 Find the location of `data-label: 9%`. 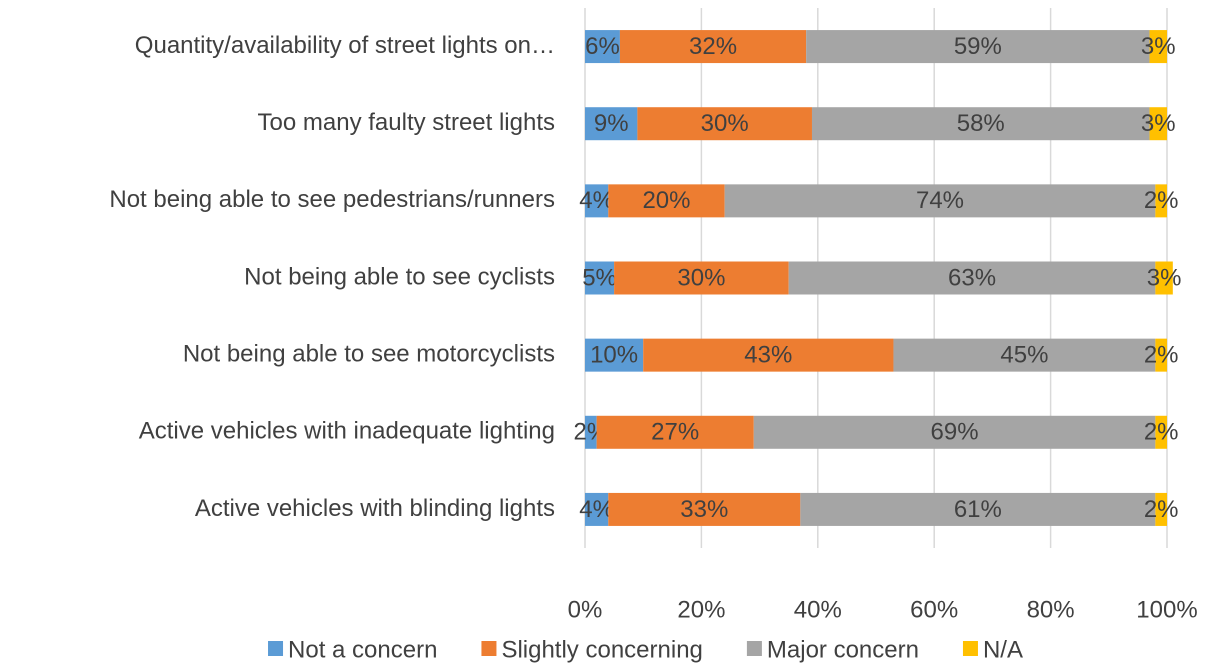

data-label: 9% is located at coordinates (611, 123).